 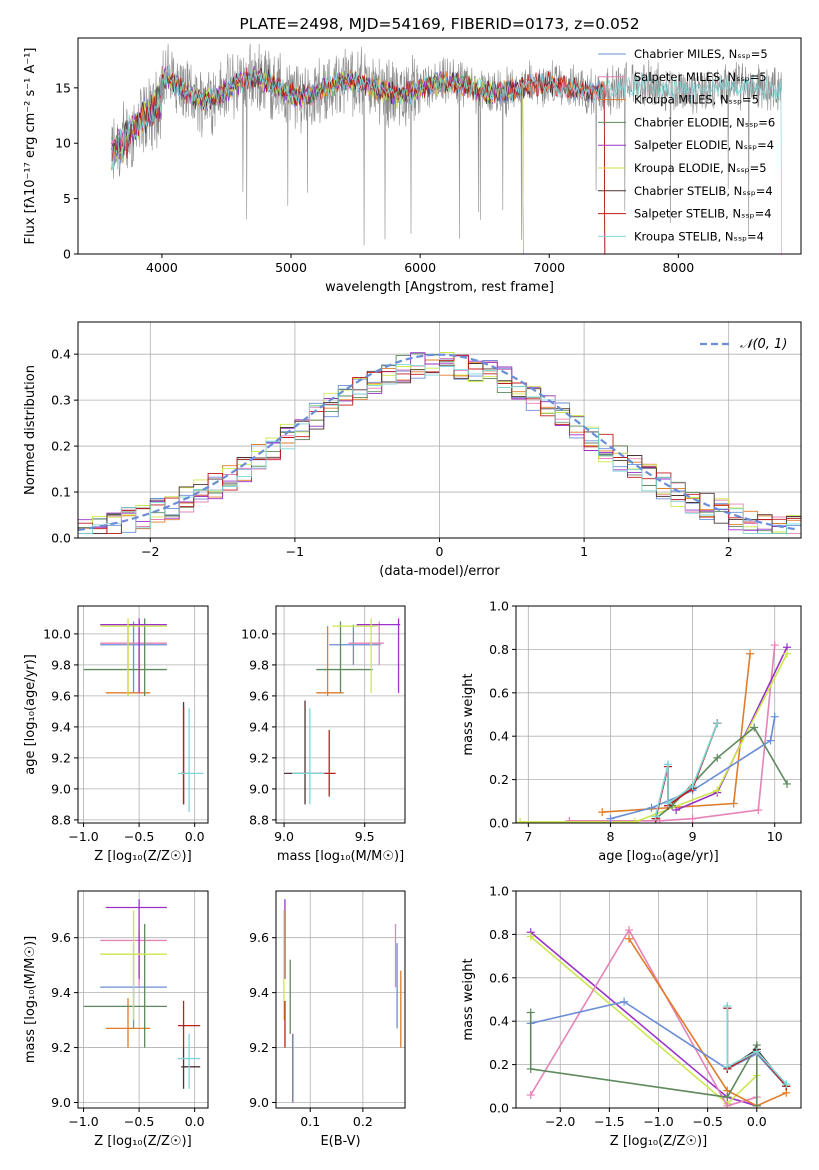 I want to click on y-tick-label: 10, so click(x=63, y=143).